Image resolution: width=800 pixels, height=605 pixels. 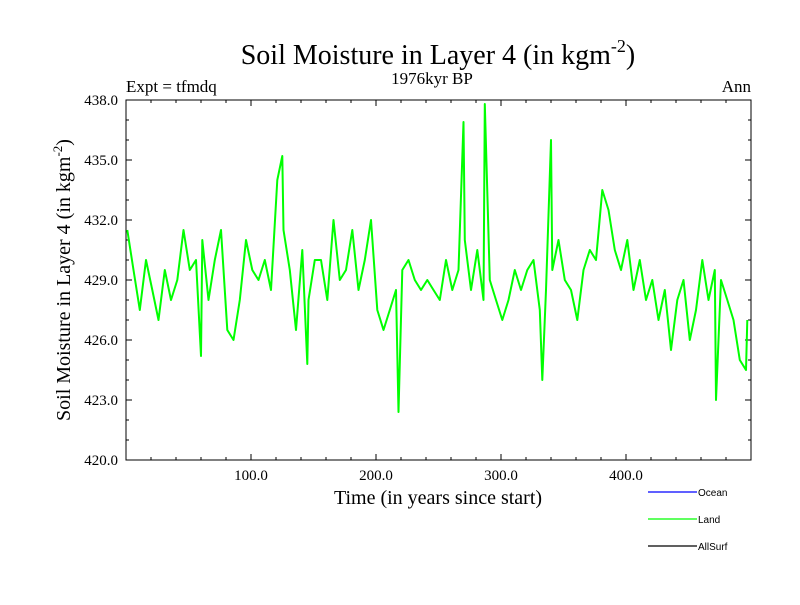 What do you see at coordinates (737, 86) in the screenshot?
I see `season-label: Ann` at bounding box center [737, 86].